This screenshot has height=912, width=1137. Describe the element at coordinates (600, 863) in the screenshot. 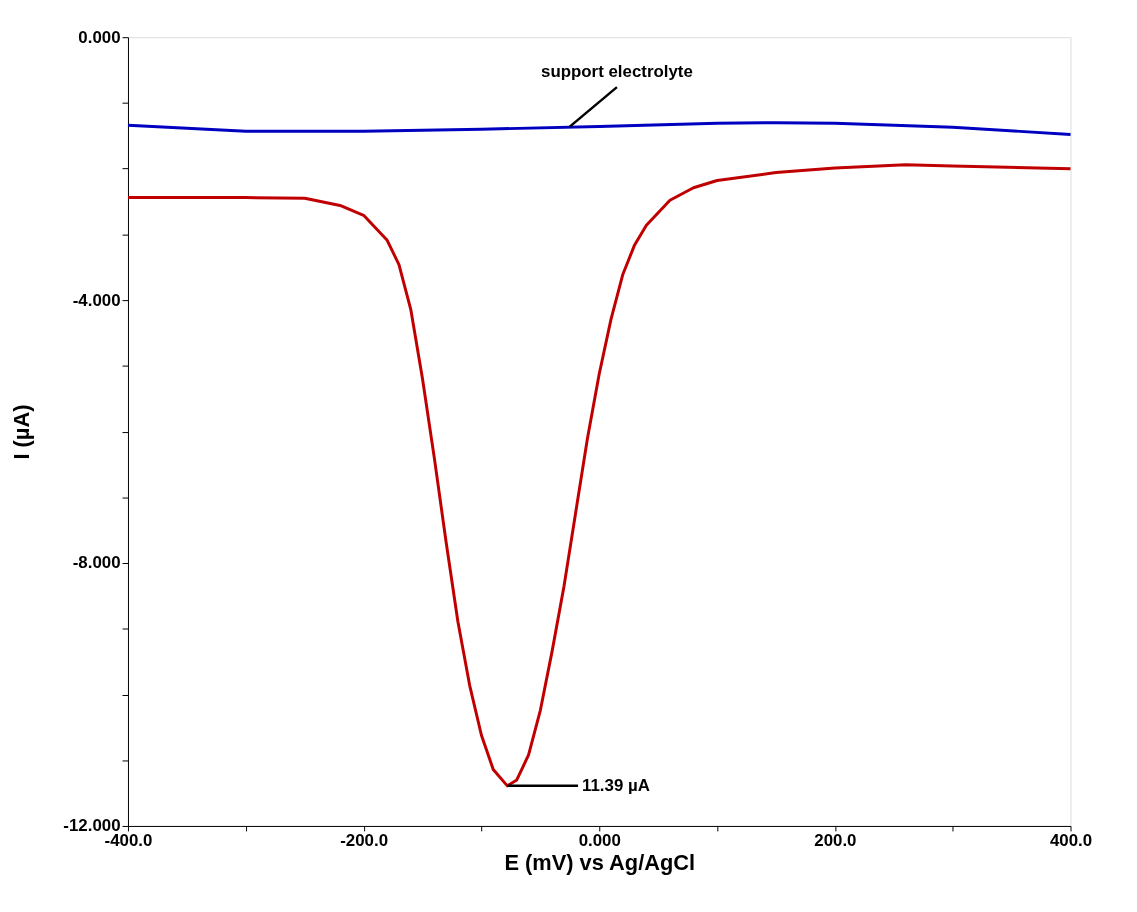

I see `x-axis-title: E (mV) vs Ag/AgCl` at that location.